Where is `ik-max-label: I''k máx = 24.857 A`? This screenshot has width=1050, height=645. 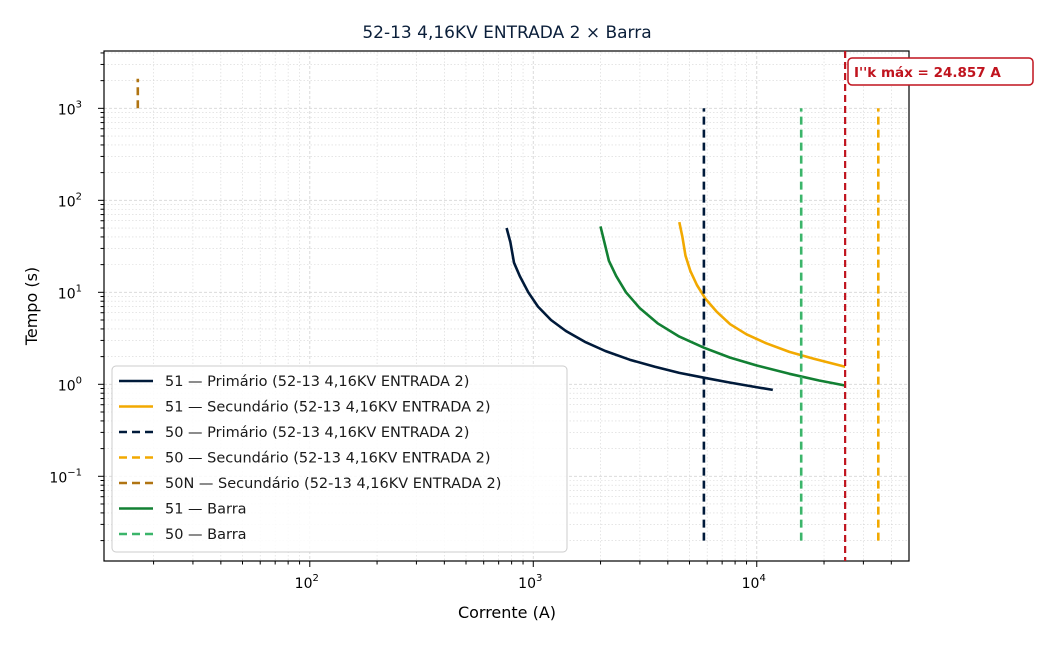 ik-max-label: I''k máx = 24.857 A is located at coordinates (927, 73).